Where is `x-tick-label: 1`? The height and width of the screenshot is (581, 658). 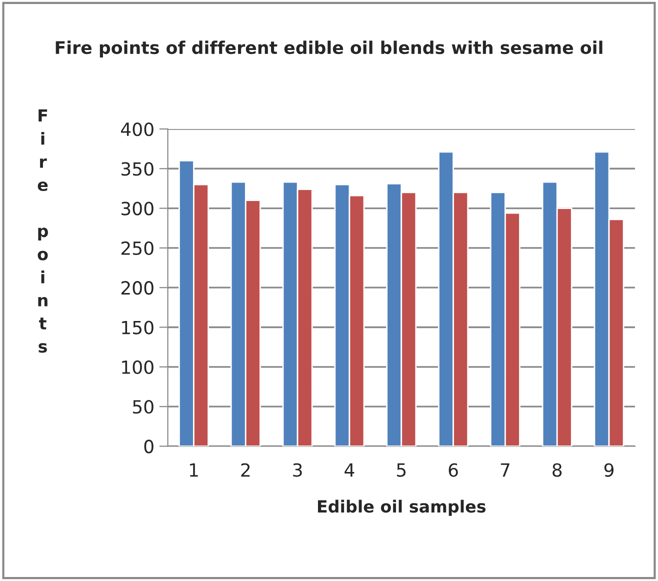 x-tick-label: 1 is located at coordinates (194, 470).